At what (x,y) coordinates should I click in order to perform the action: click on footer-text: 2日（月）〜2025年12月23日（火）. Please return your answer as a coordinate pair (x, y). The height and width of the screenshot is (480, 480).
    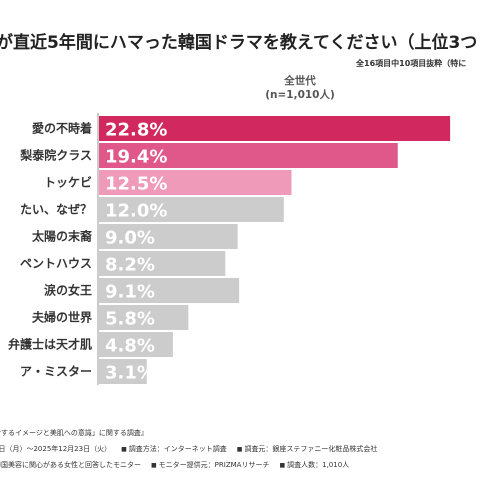
    Looking at the image, I should click on (56, 449).